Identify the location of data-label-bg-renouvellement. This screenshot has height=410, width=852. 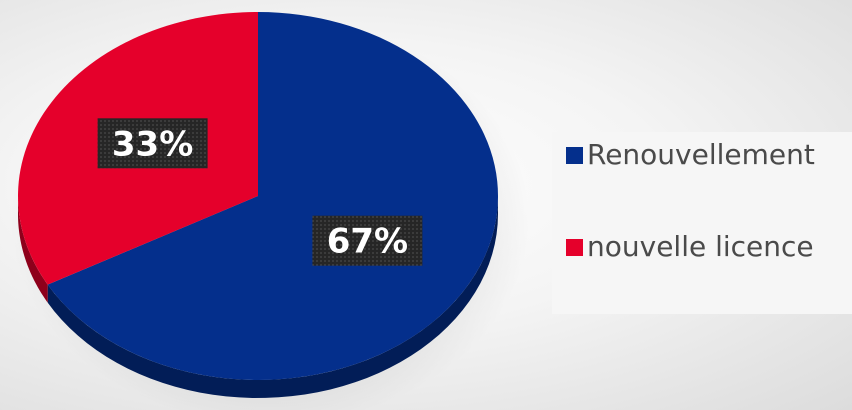
(367, 240).